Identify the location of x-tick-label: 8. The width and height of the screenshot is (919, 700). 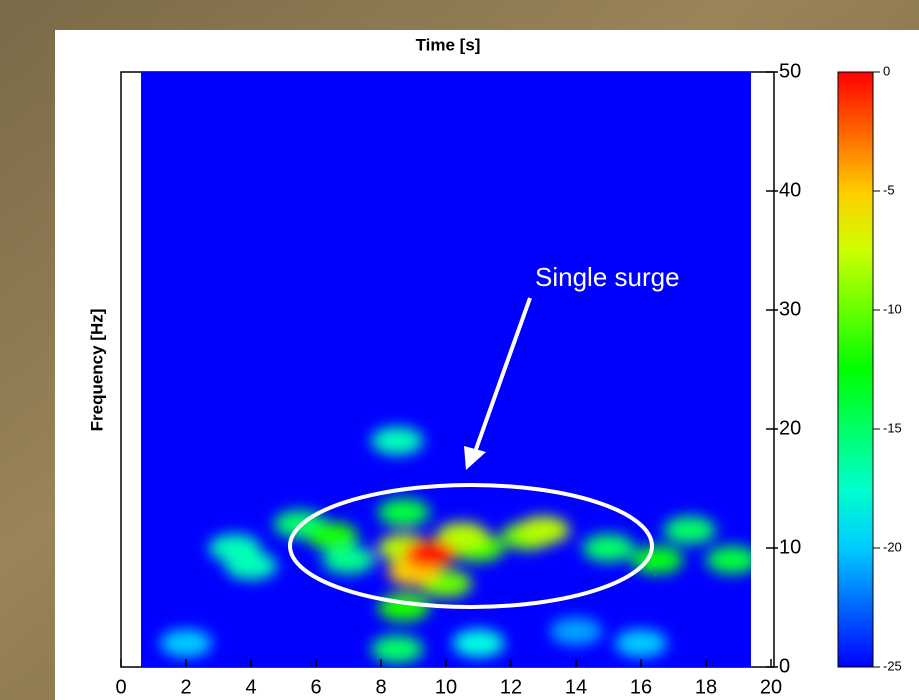
(380, 687).